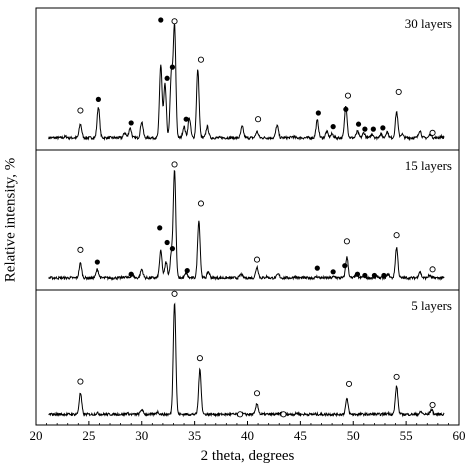 The image size is (474, 469). I want to click on y-axis-label: Relative intensity, %, so click(10, 220).